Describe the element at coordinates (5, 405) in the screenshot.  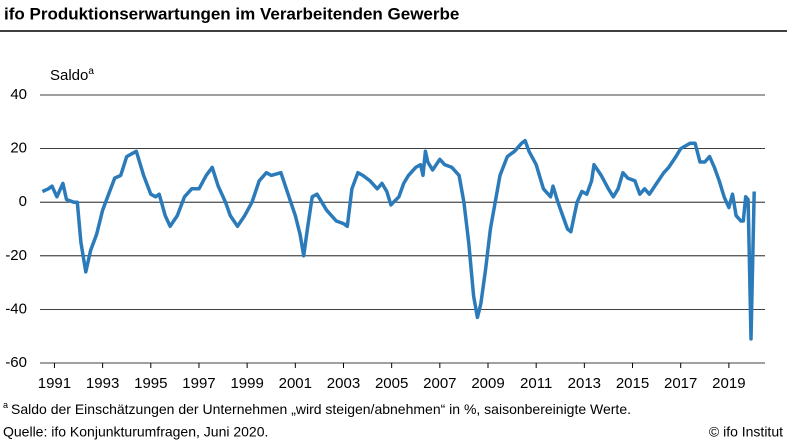
I see `footnote-marker: a` at that location.